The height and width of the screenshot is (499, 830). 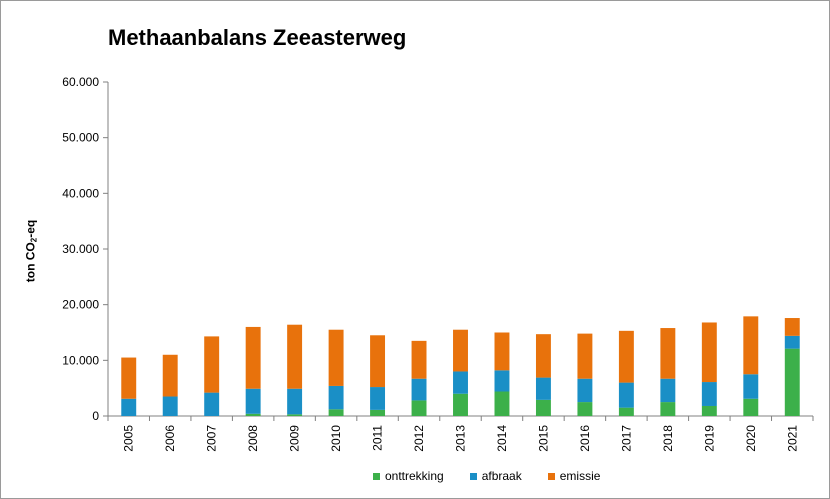 I want to click on bar-emissie-2008, so click(x=253, y=357).